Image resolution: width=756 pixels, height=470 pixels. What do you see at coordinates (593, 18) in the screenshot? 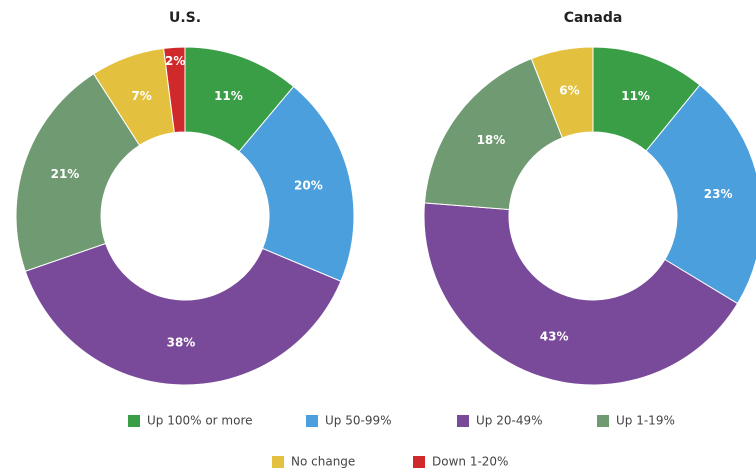
I see `chart-title: Canada` at bounding box center [593, 18].